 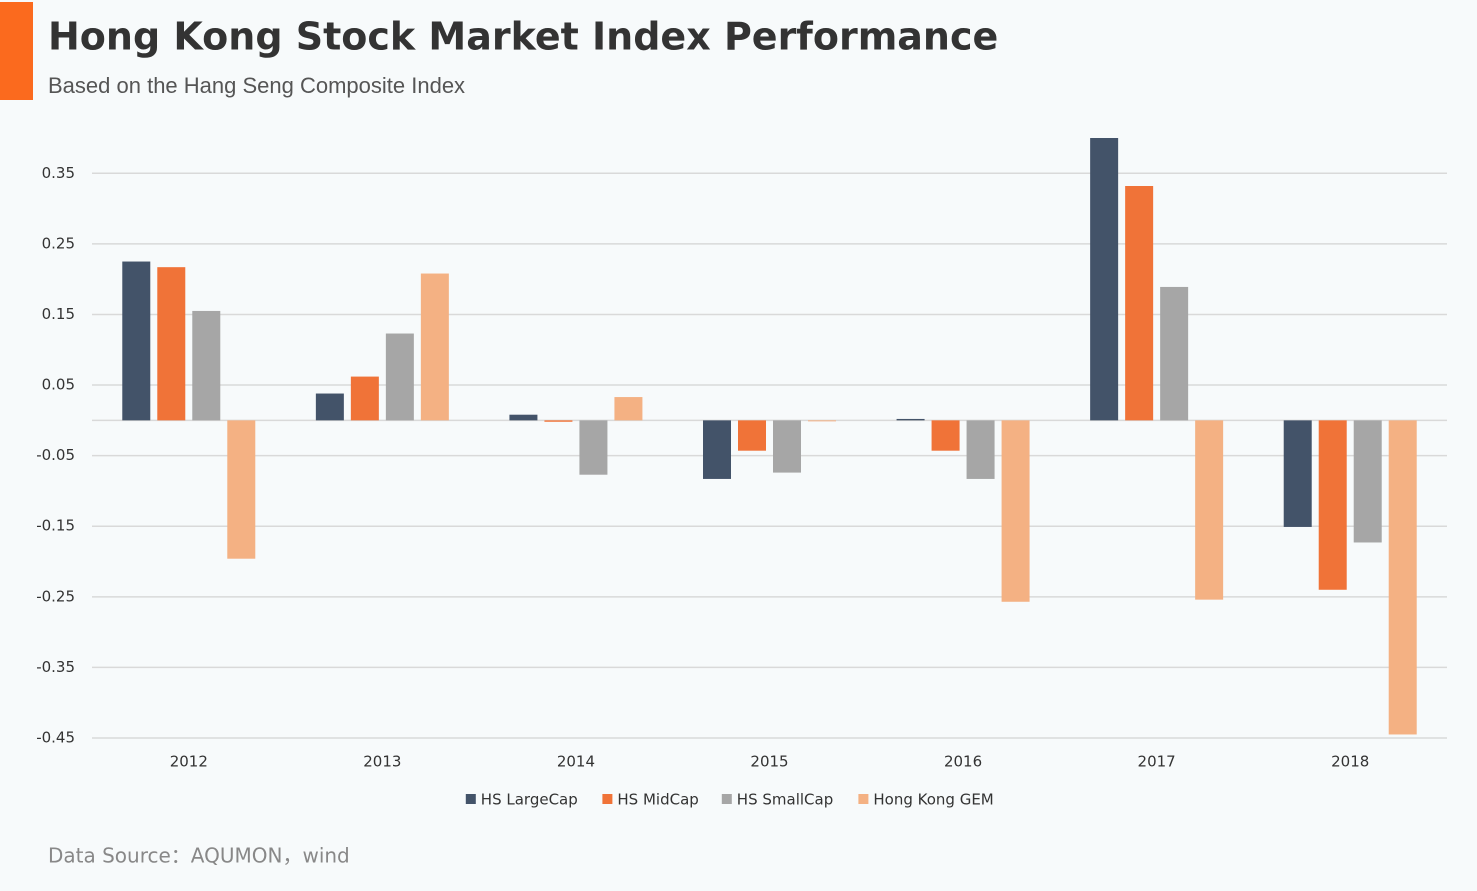 I want to click on x-tick-label: 2015, so click(x=769, y=762).